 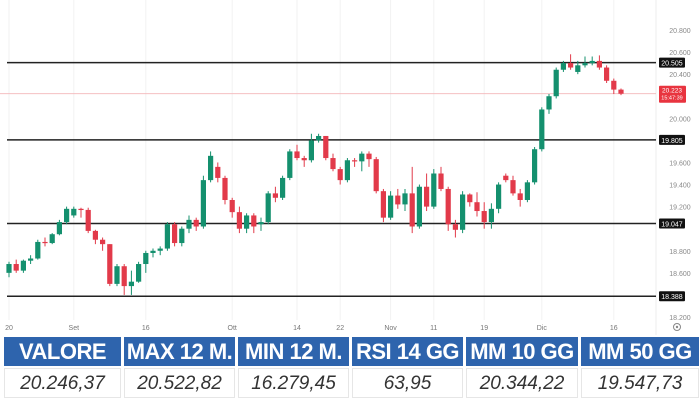 What do you see at coordinates (62, 383) in the screenshot?
I see `value-valore: 20.246,37` at bounding box center [62, 383].